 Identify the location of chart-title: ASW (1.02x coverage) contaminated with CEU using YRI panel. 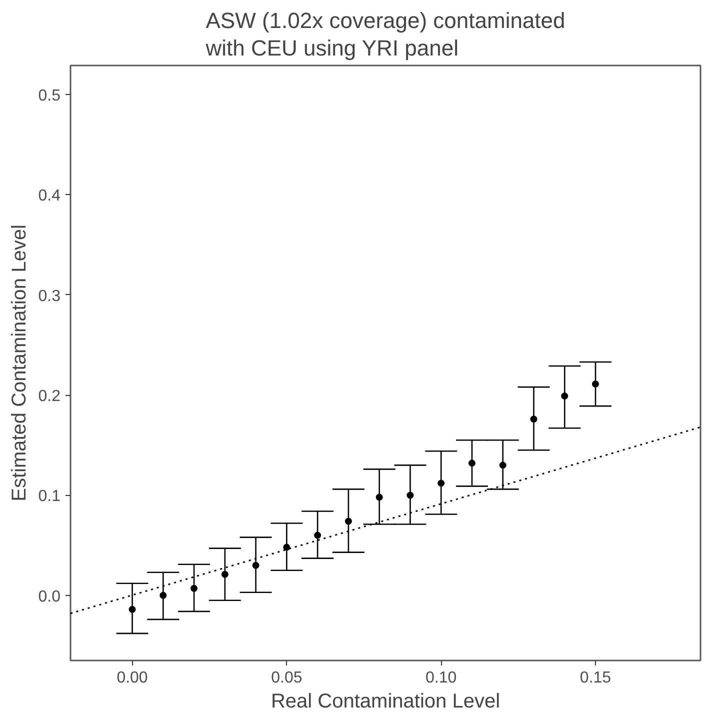
(385, 34).